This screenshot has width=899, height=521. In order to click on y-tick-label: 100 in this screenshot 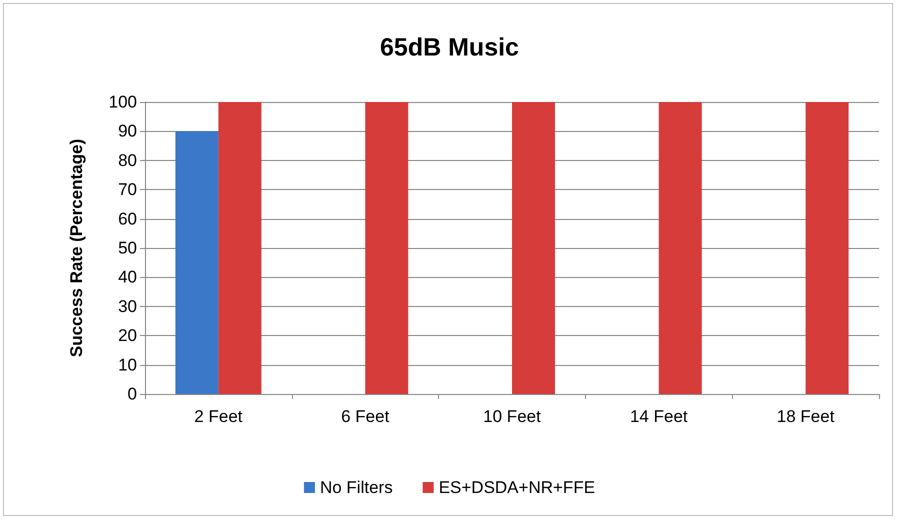, I will do `click(122, 102)`.